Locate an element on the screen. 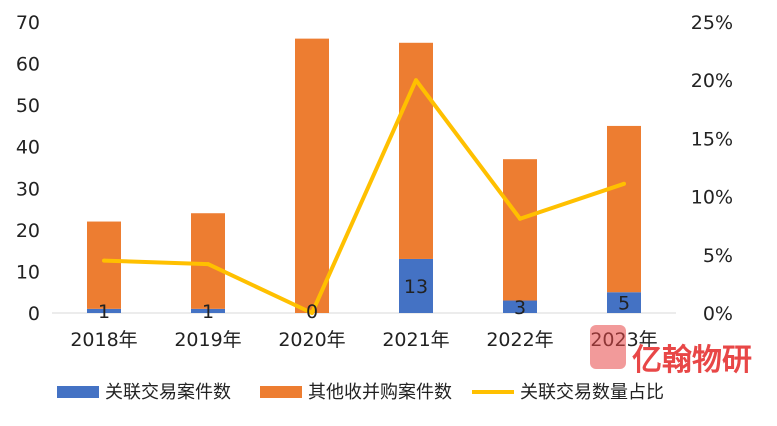  legend-label: 关联交易案件数 is located at coordinates (168, 392).